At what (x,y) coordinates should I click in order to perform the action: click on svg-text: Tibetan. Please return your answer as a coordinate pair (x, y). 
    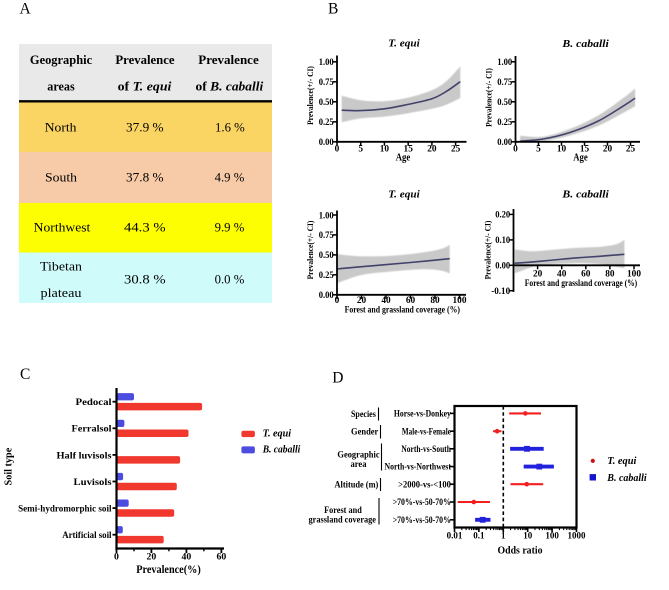
    Looking at the image, I should click on (61, 267).